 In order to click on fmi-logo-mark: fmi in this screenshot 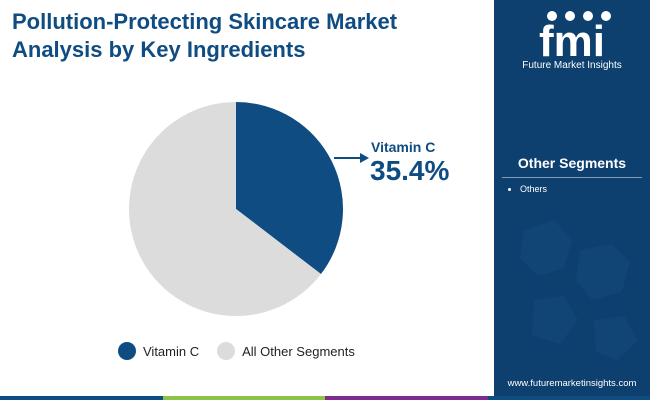, I will do `click(575, 34)`.